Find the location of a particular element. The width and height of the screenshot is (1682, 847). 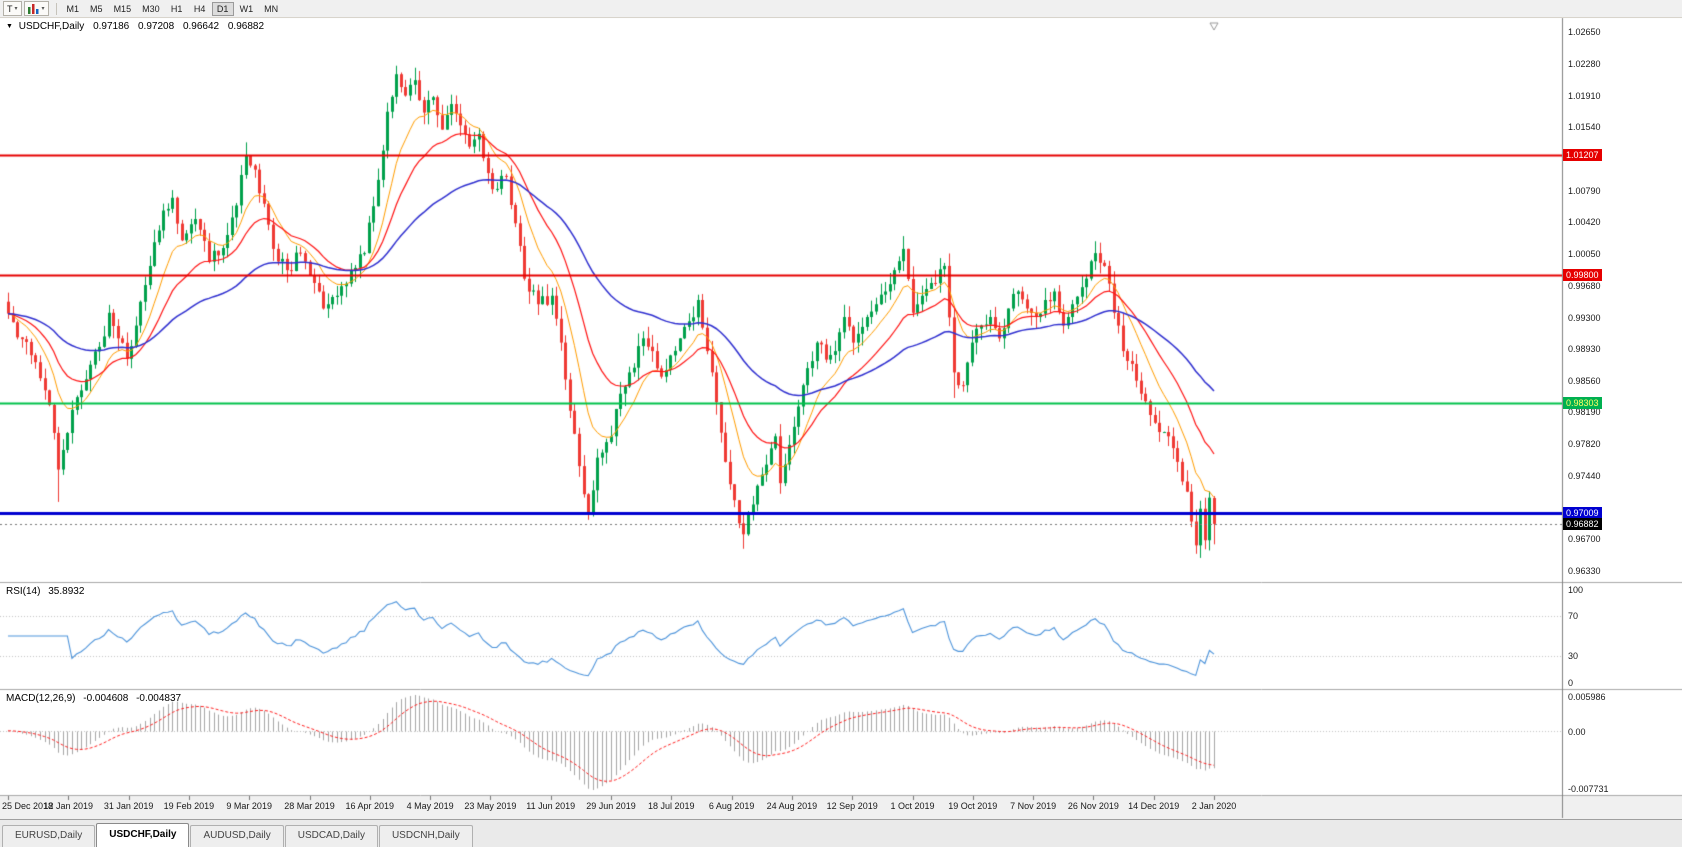

timeframe-button-group: M1 M5 M15 M30 H1 H4 D1 W1 MN is located at coordinates (173, 8).